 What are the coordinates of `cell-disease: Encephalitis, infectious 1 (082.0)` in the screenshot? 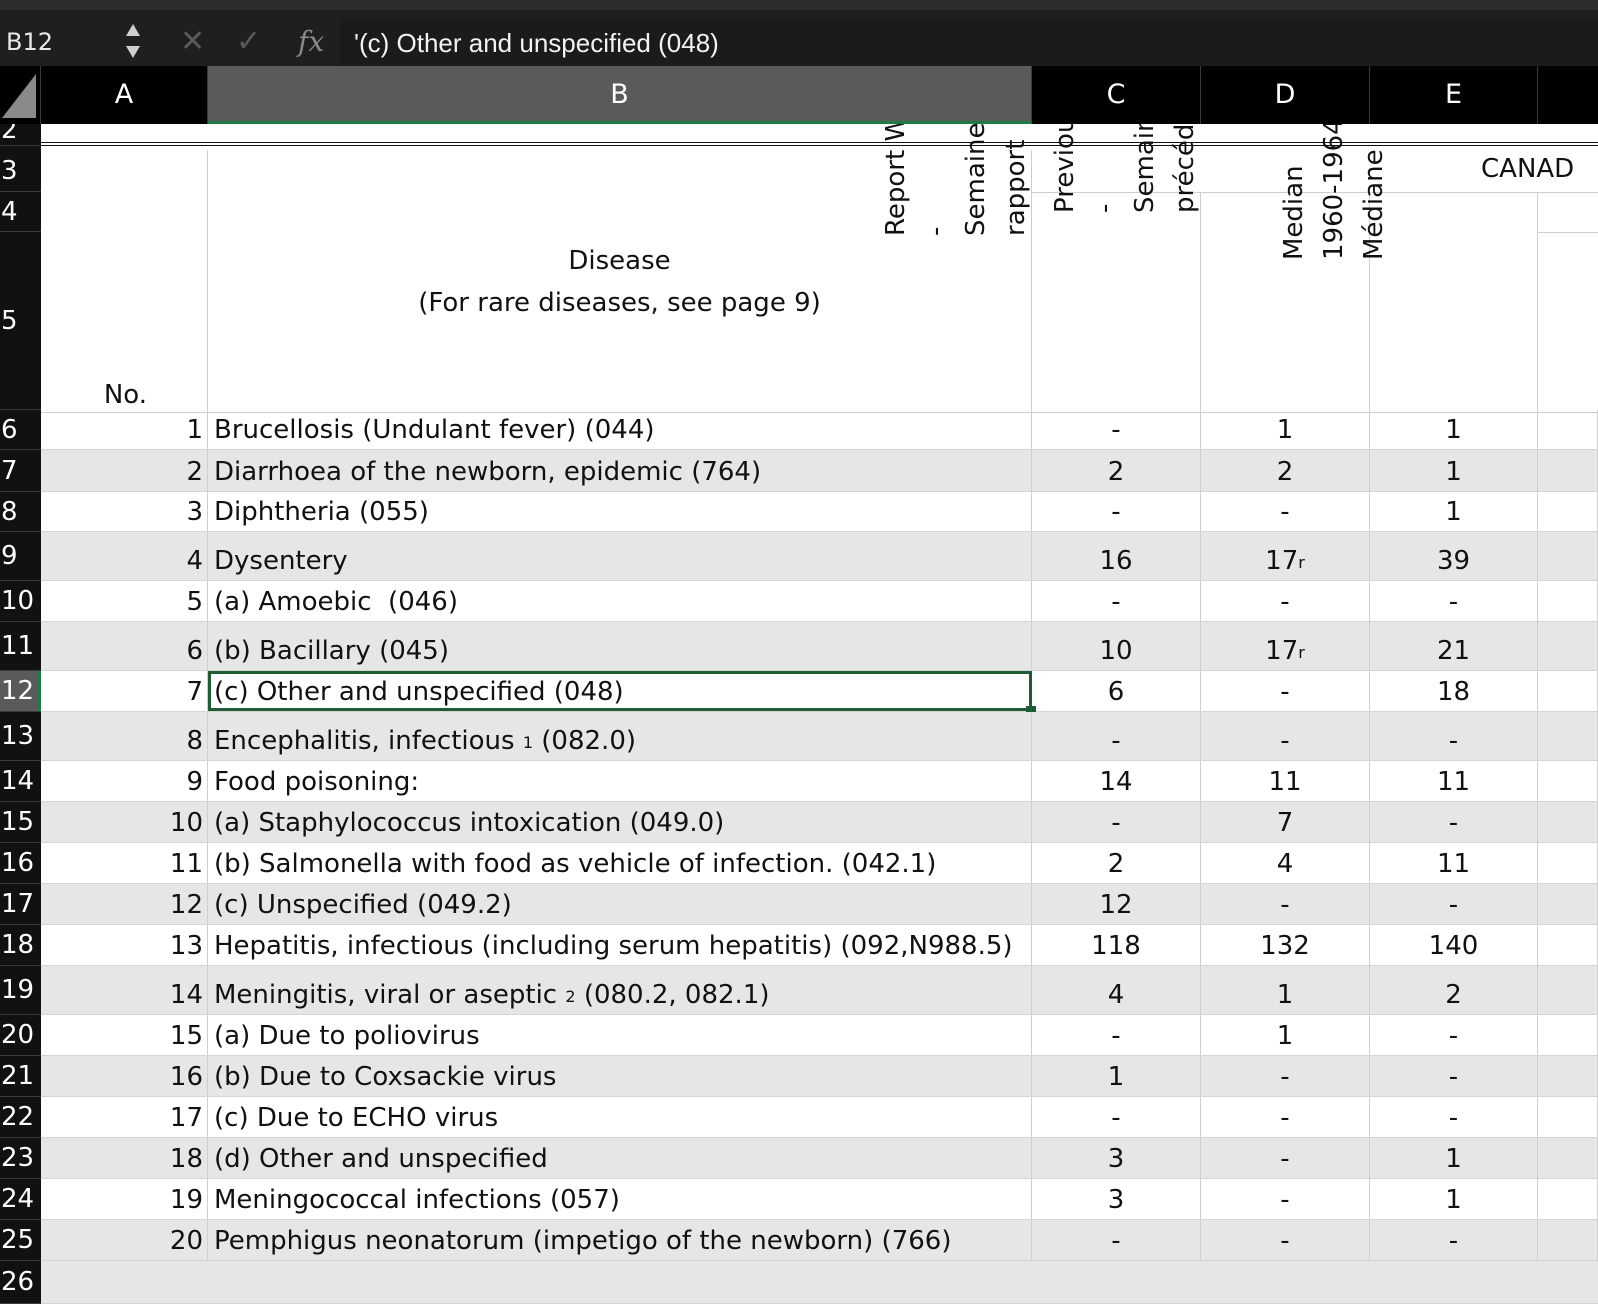 It's located at (620, 736).